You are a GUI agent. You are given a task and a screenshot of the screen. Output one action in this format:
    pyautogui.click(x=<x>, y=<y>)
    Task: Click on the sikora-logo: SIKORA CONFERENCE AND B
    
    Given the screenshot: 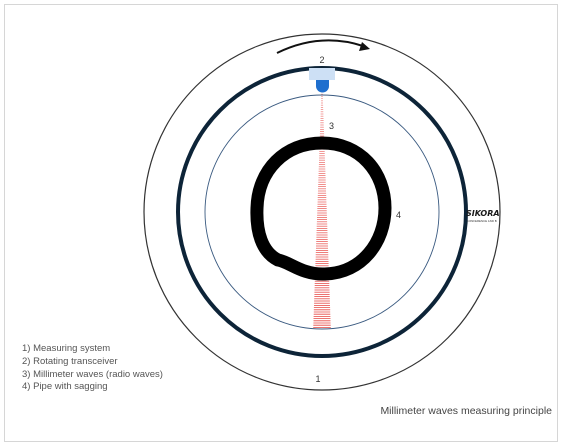 What is the action you would take?
    pyautogui.click(x=483, y=216)
    